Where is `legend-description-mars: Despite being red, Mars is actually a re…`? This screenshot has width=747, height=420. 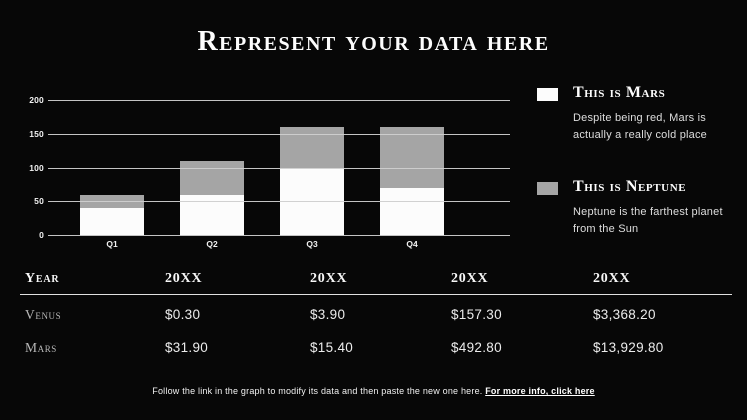 legend-description-mars: Despite being red, Mars is actually a re… is located at coordinates (640, 127).